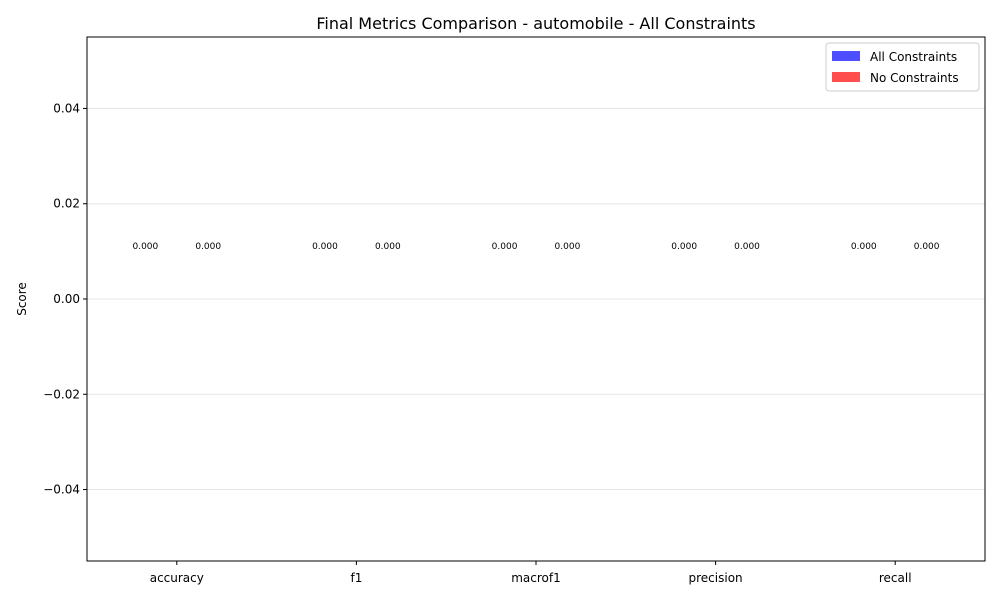 The width and height of the screenshot is (1000, 600). Describe the element at coordinates (568, 247) in the screenshot. I see `data-label-macrof1-1: 0.000` at that location.